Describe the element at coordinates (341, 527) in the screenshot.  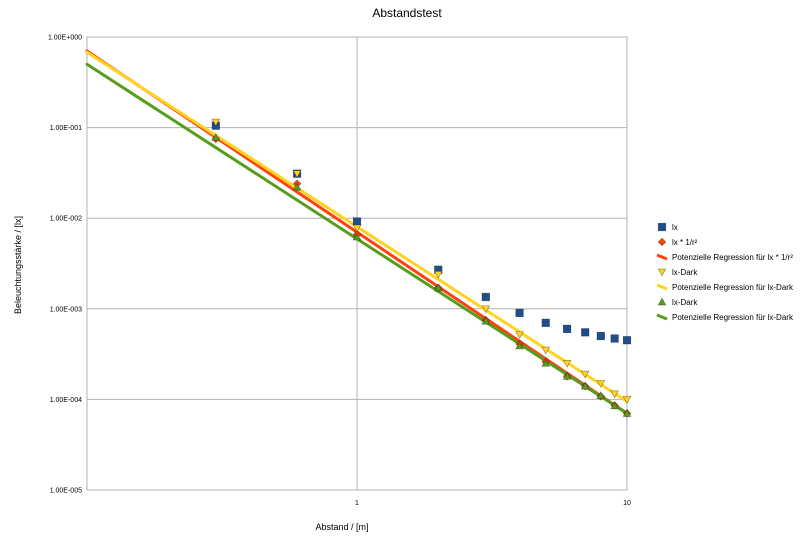
I see `x-axis-label: Abstand / [m]` at that location.